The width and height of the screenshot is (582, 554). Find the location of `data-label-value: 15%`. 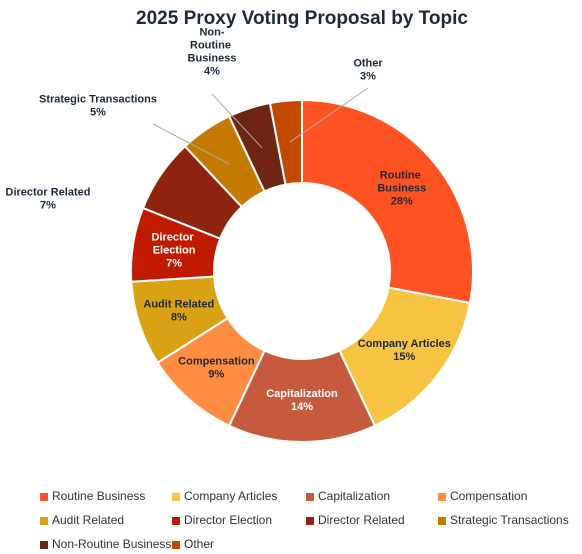

data-label-value: 15% is located at coordinates (404, 357).